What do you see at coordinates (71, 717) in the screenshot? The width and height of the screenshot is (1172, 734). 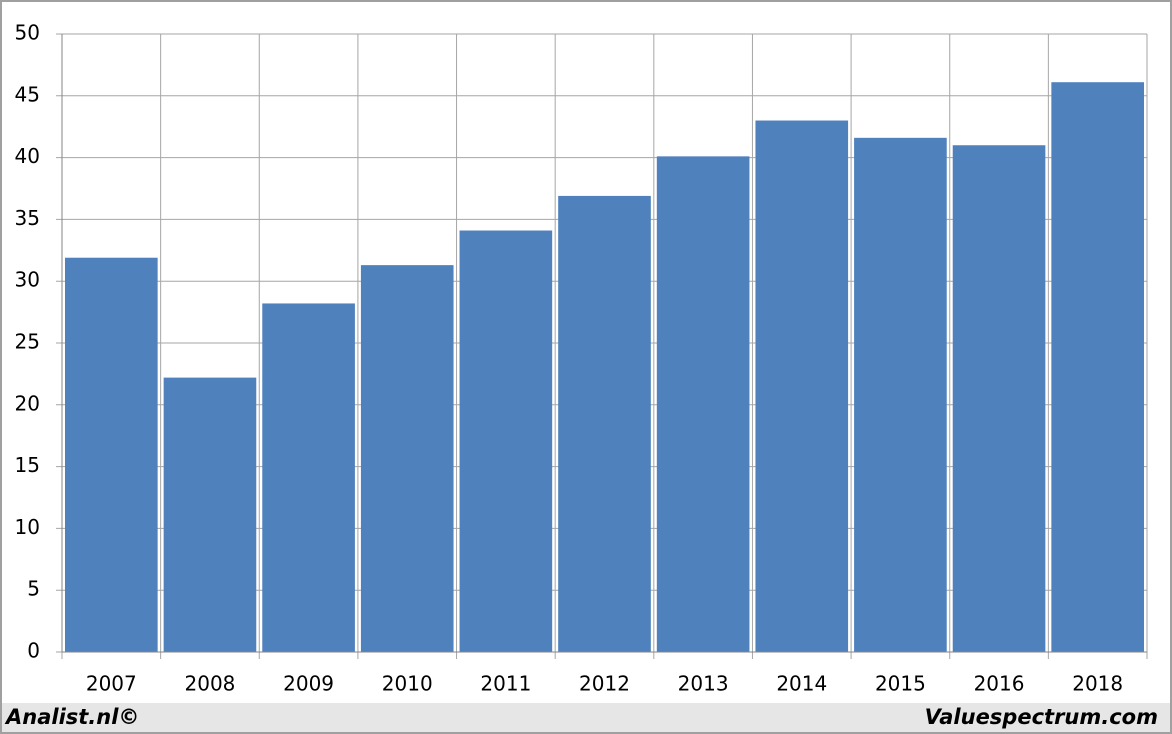 I see `footer-left: Analist.nl©` at bounding box center [71, 717].